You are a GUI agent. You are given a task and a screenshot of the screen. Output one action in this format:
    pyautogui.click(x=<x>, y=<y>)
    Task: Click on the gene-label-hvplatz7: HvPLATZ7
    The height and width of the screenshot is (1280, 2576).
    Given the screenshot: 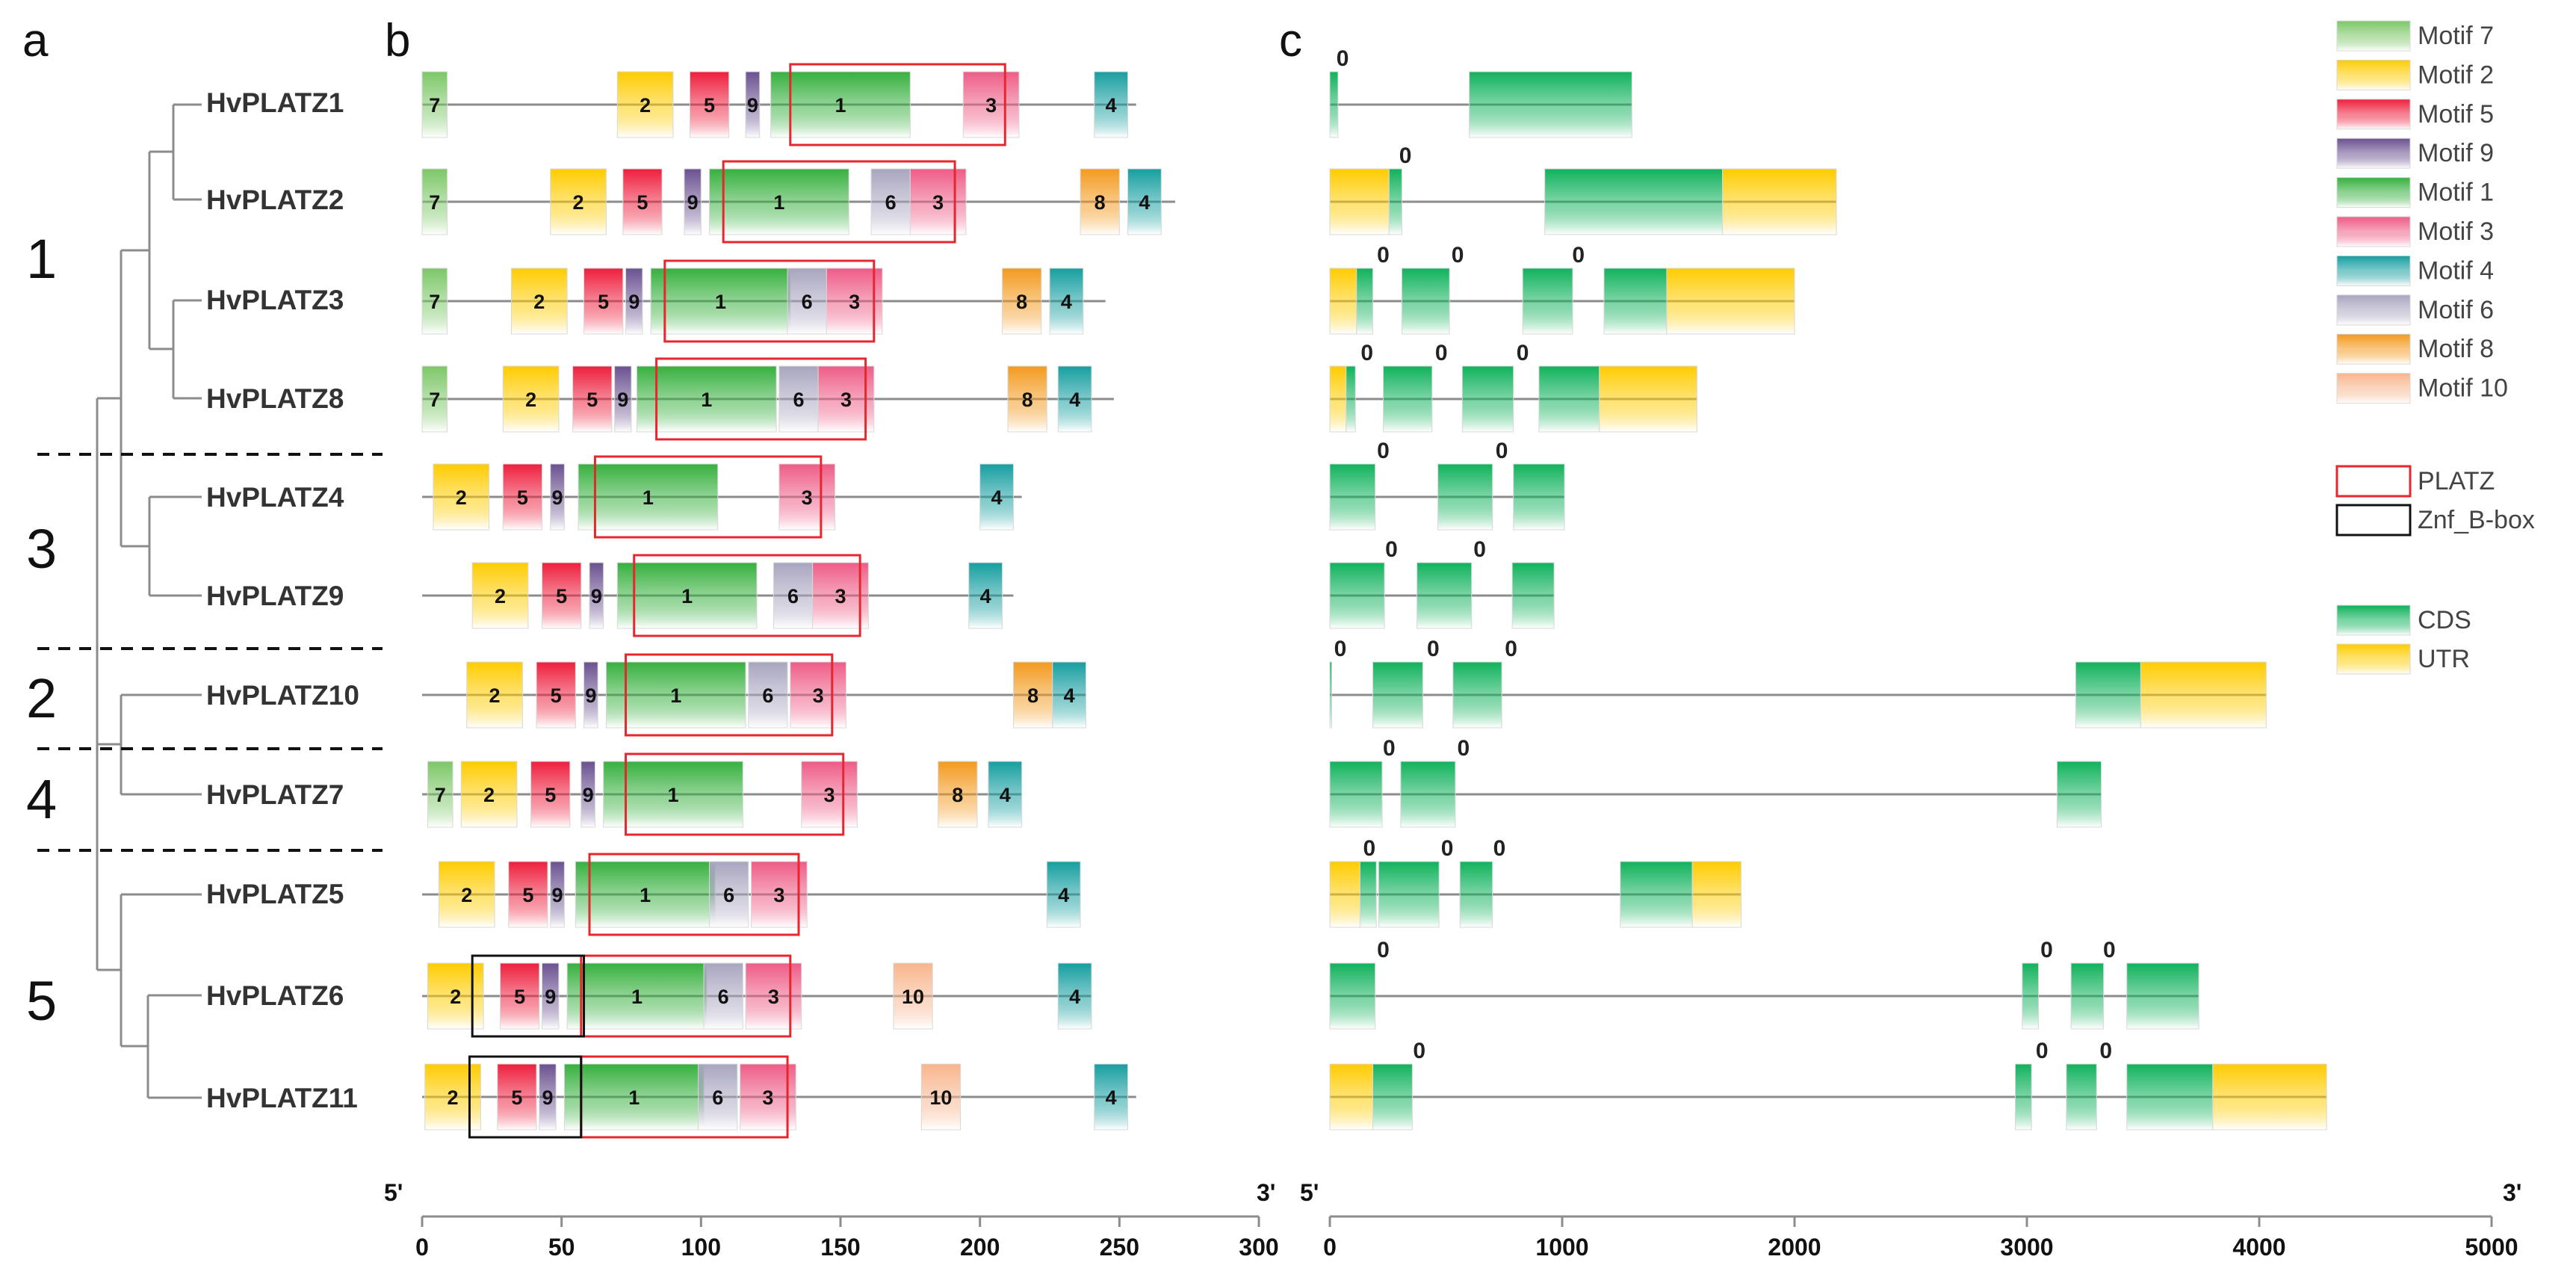 What is the action you would take?
    pyautogui.click(x=275, y=794)
    